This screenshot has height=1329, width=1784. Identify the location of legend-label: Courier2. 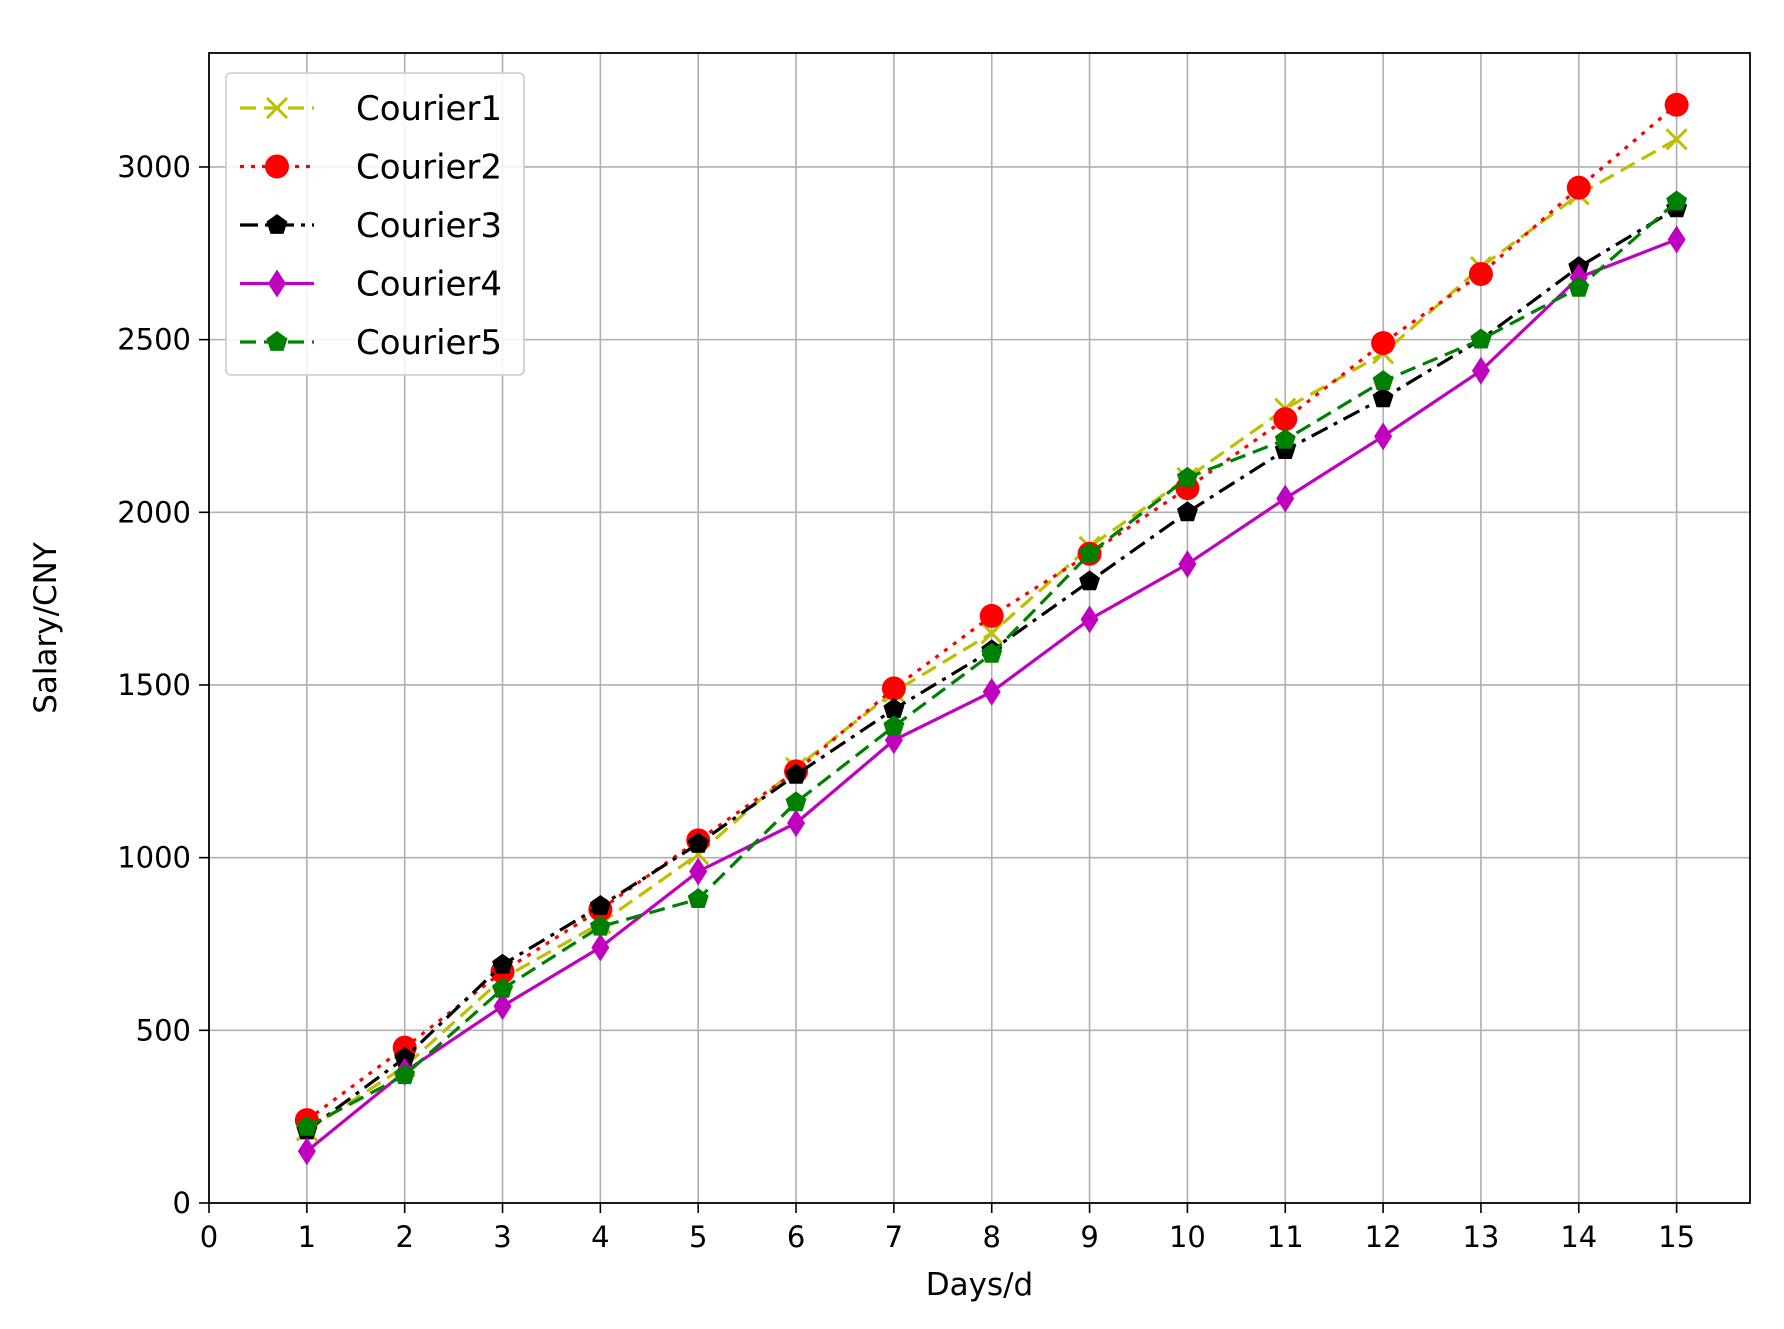
(429, 168).